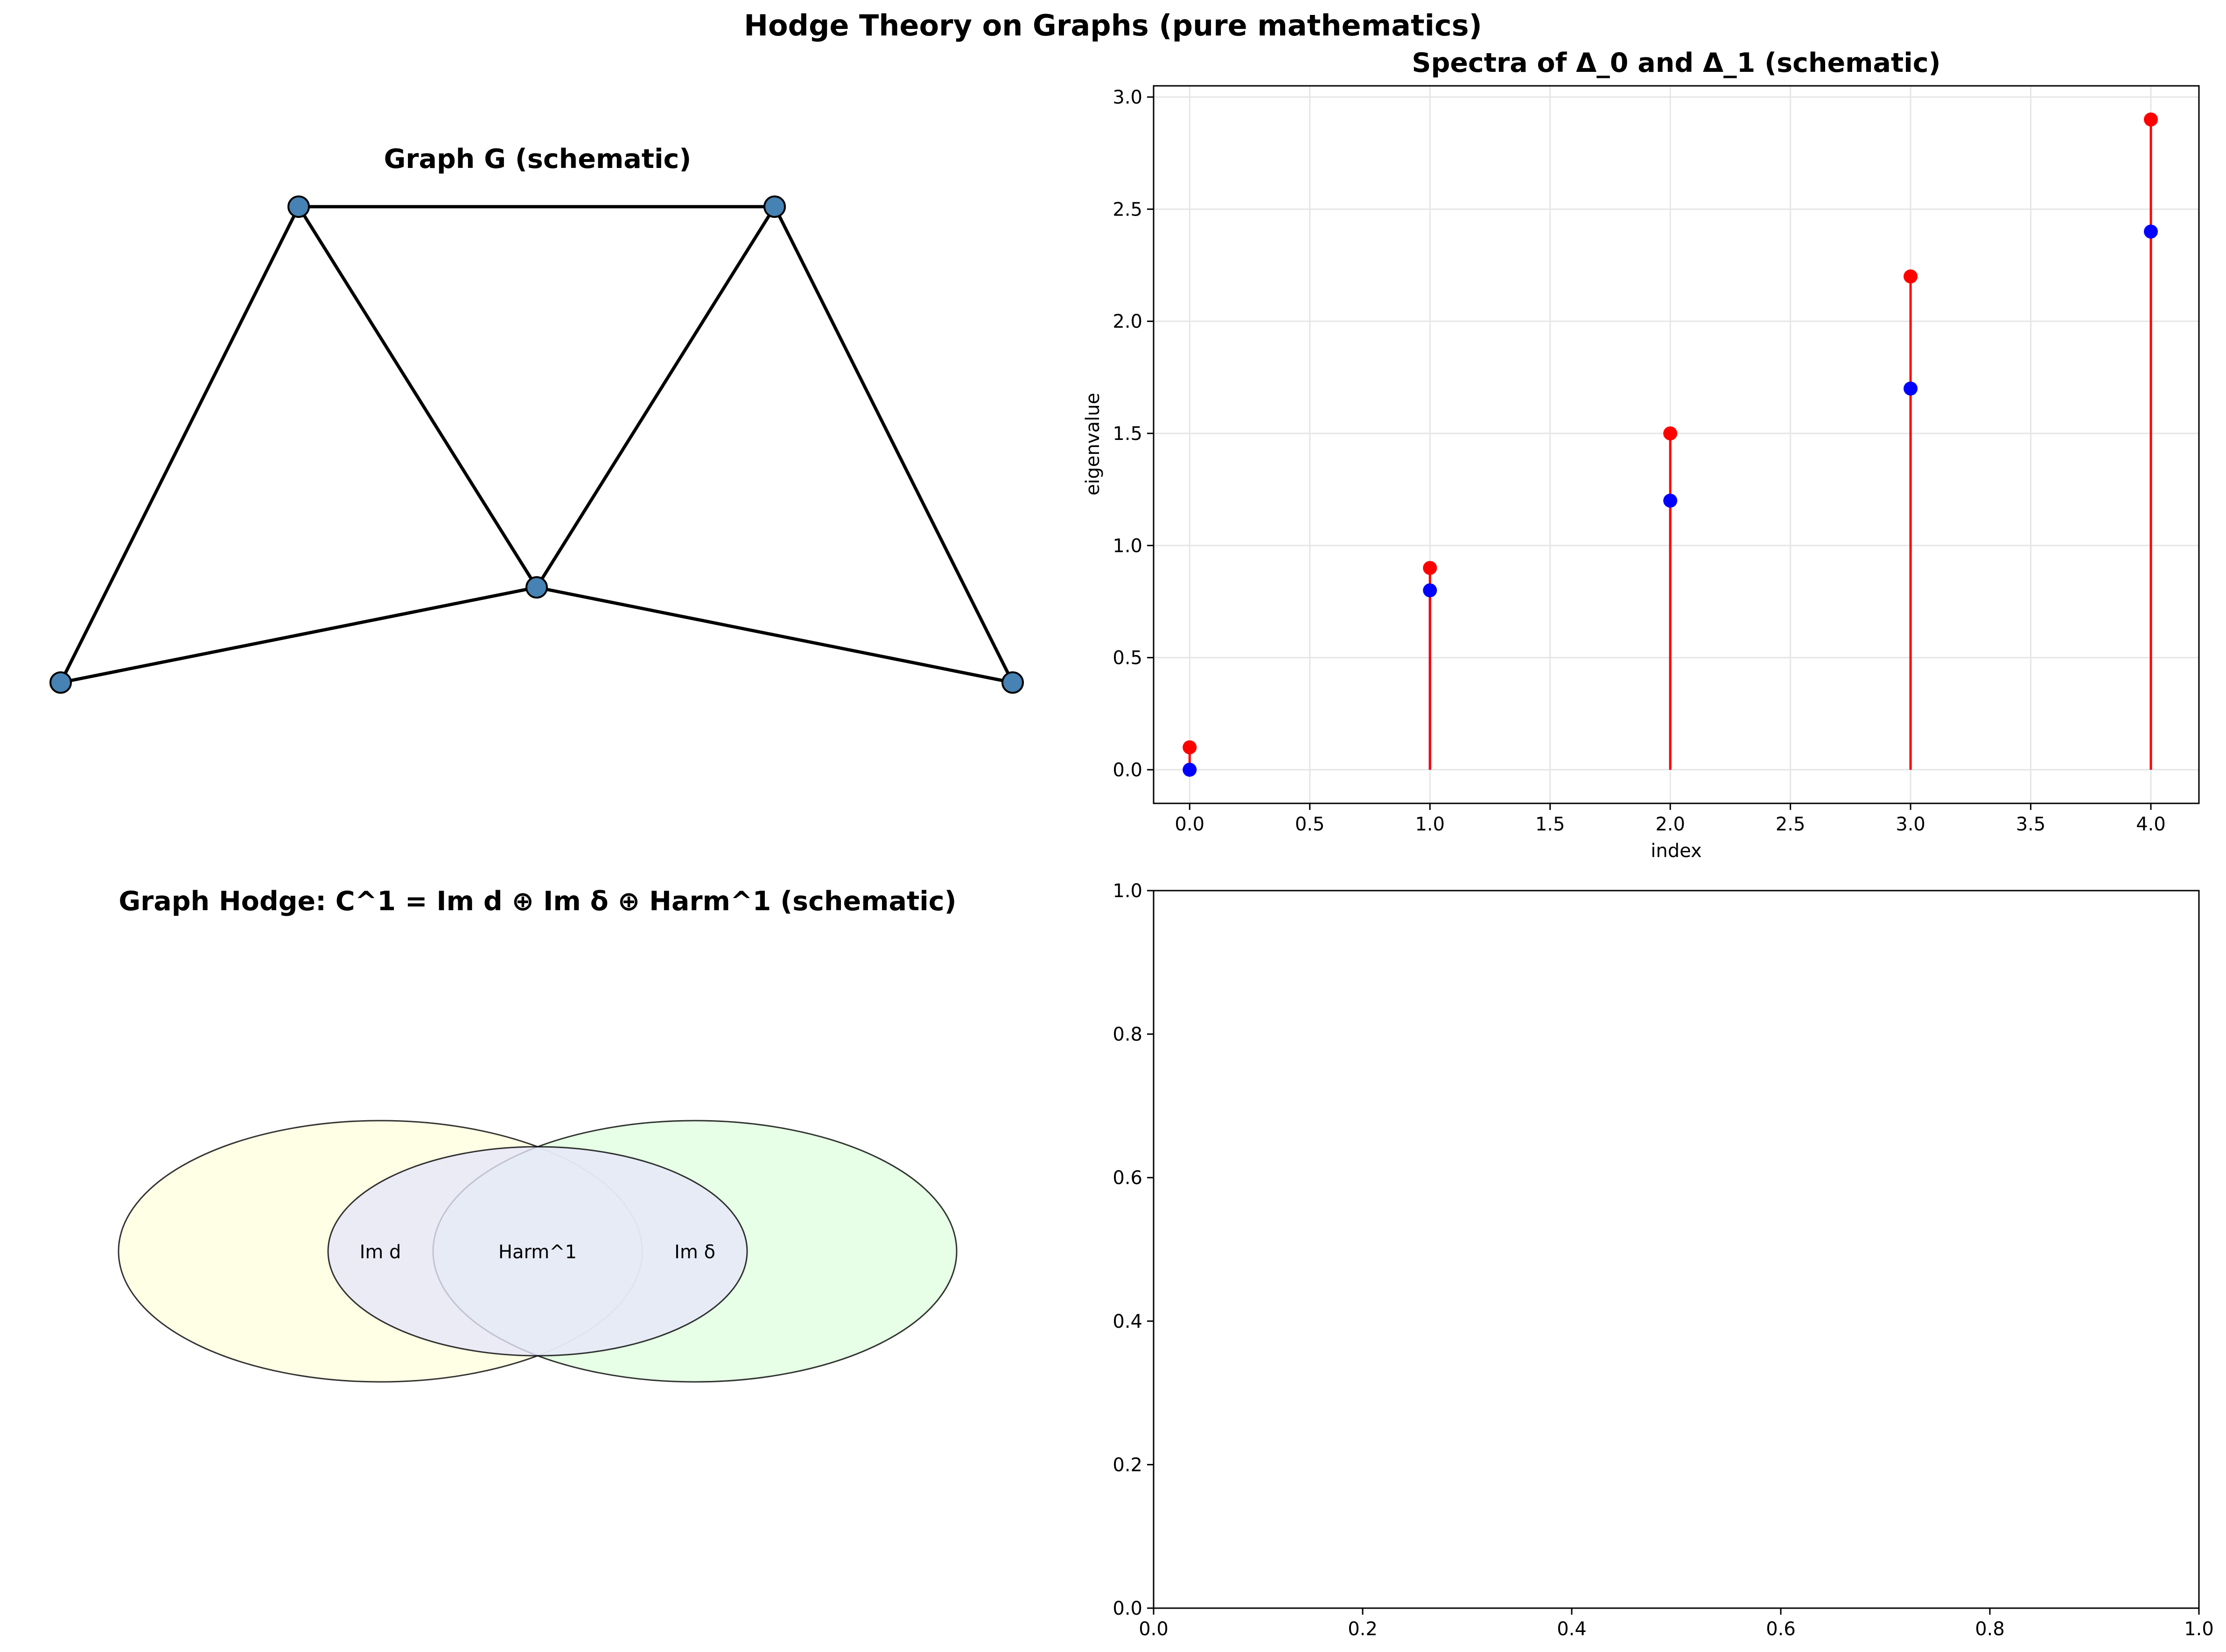  I want to click on graph-panel: Graph G (schematic), so click(536, 419).